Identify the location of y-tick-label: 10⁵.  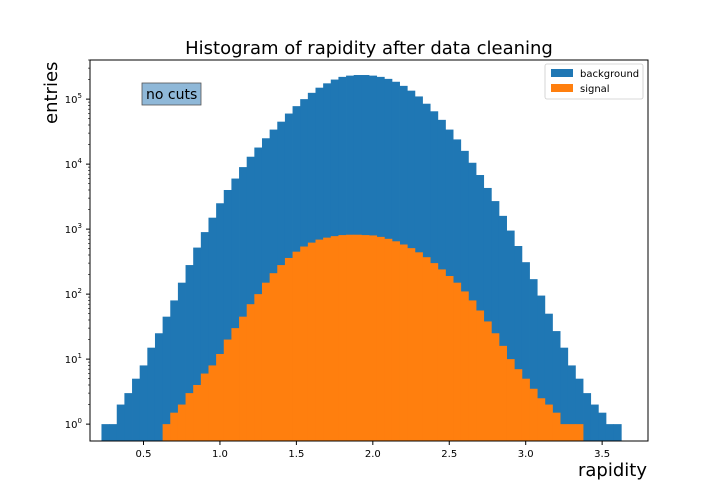
(73, 99).